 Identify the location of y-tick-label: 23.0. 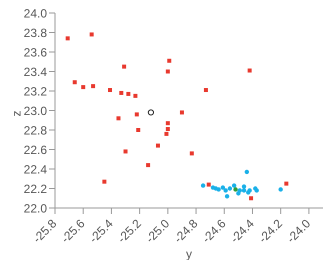
(36, 111).